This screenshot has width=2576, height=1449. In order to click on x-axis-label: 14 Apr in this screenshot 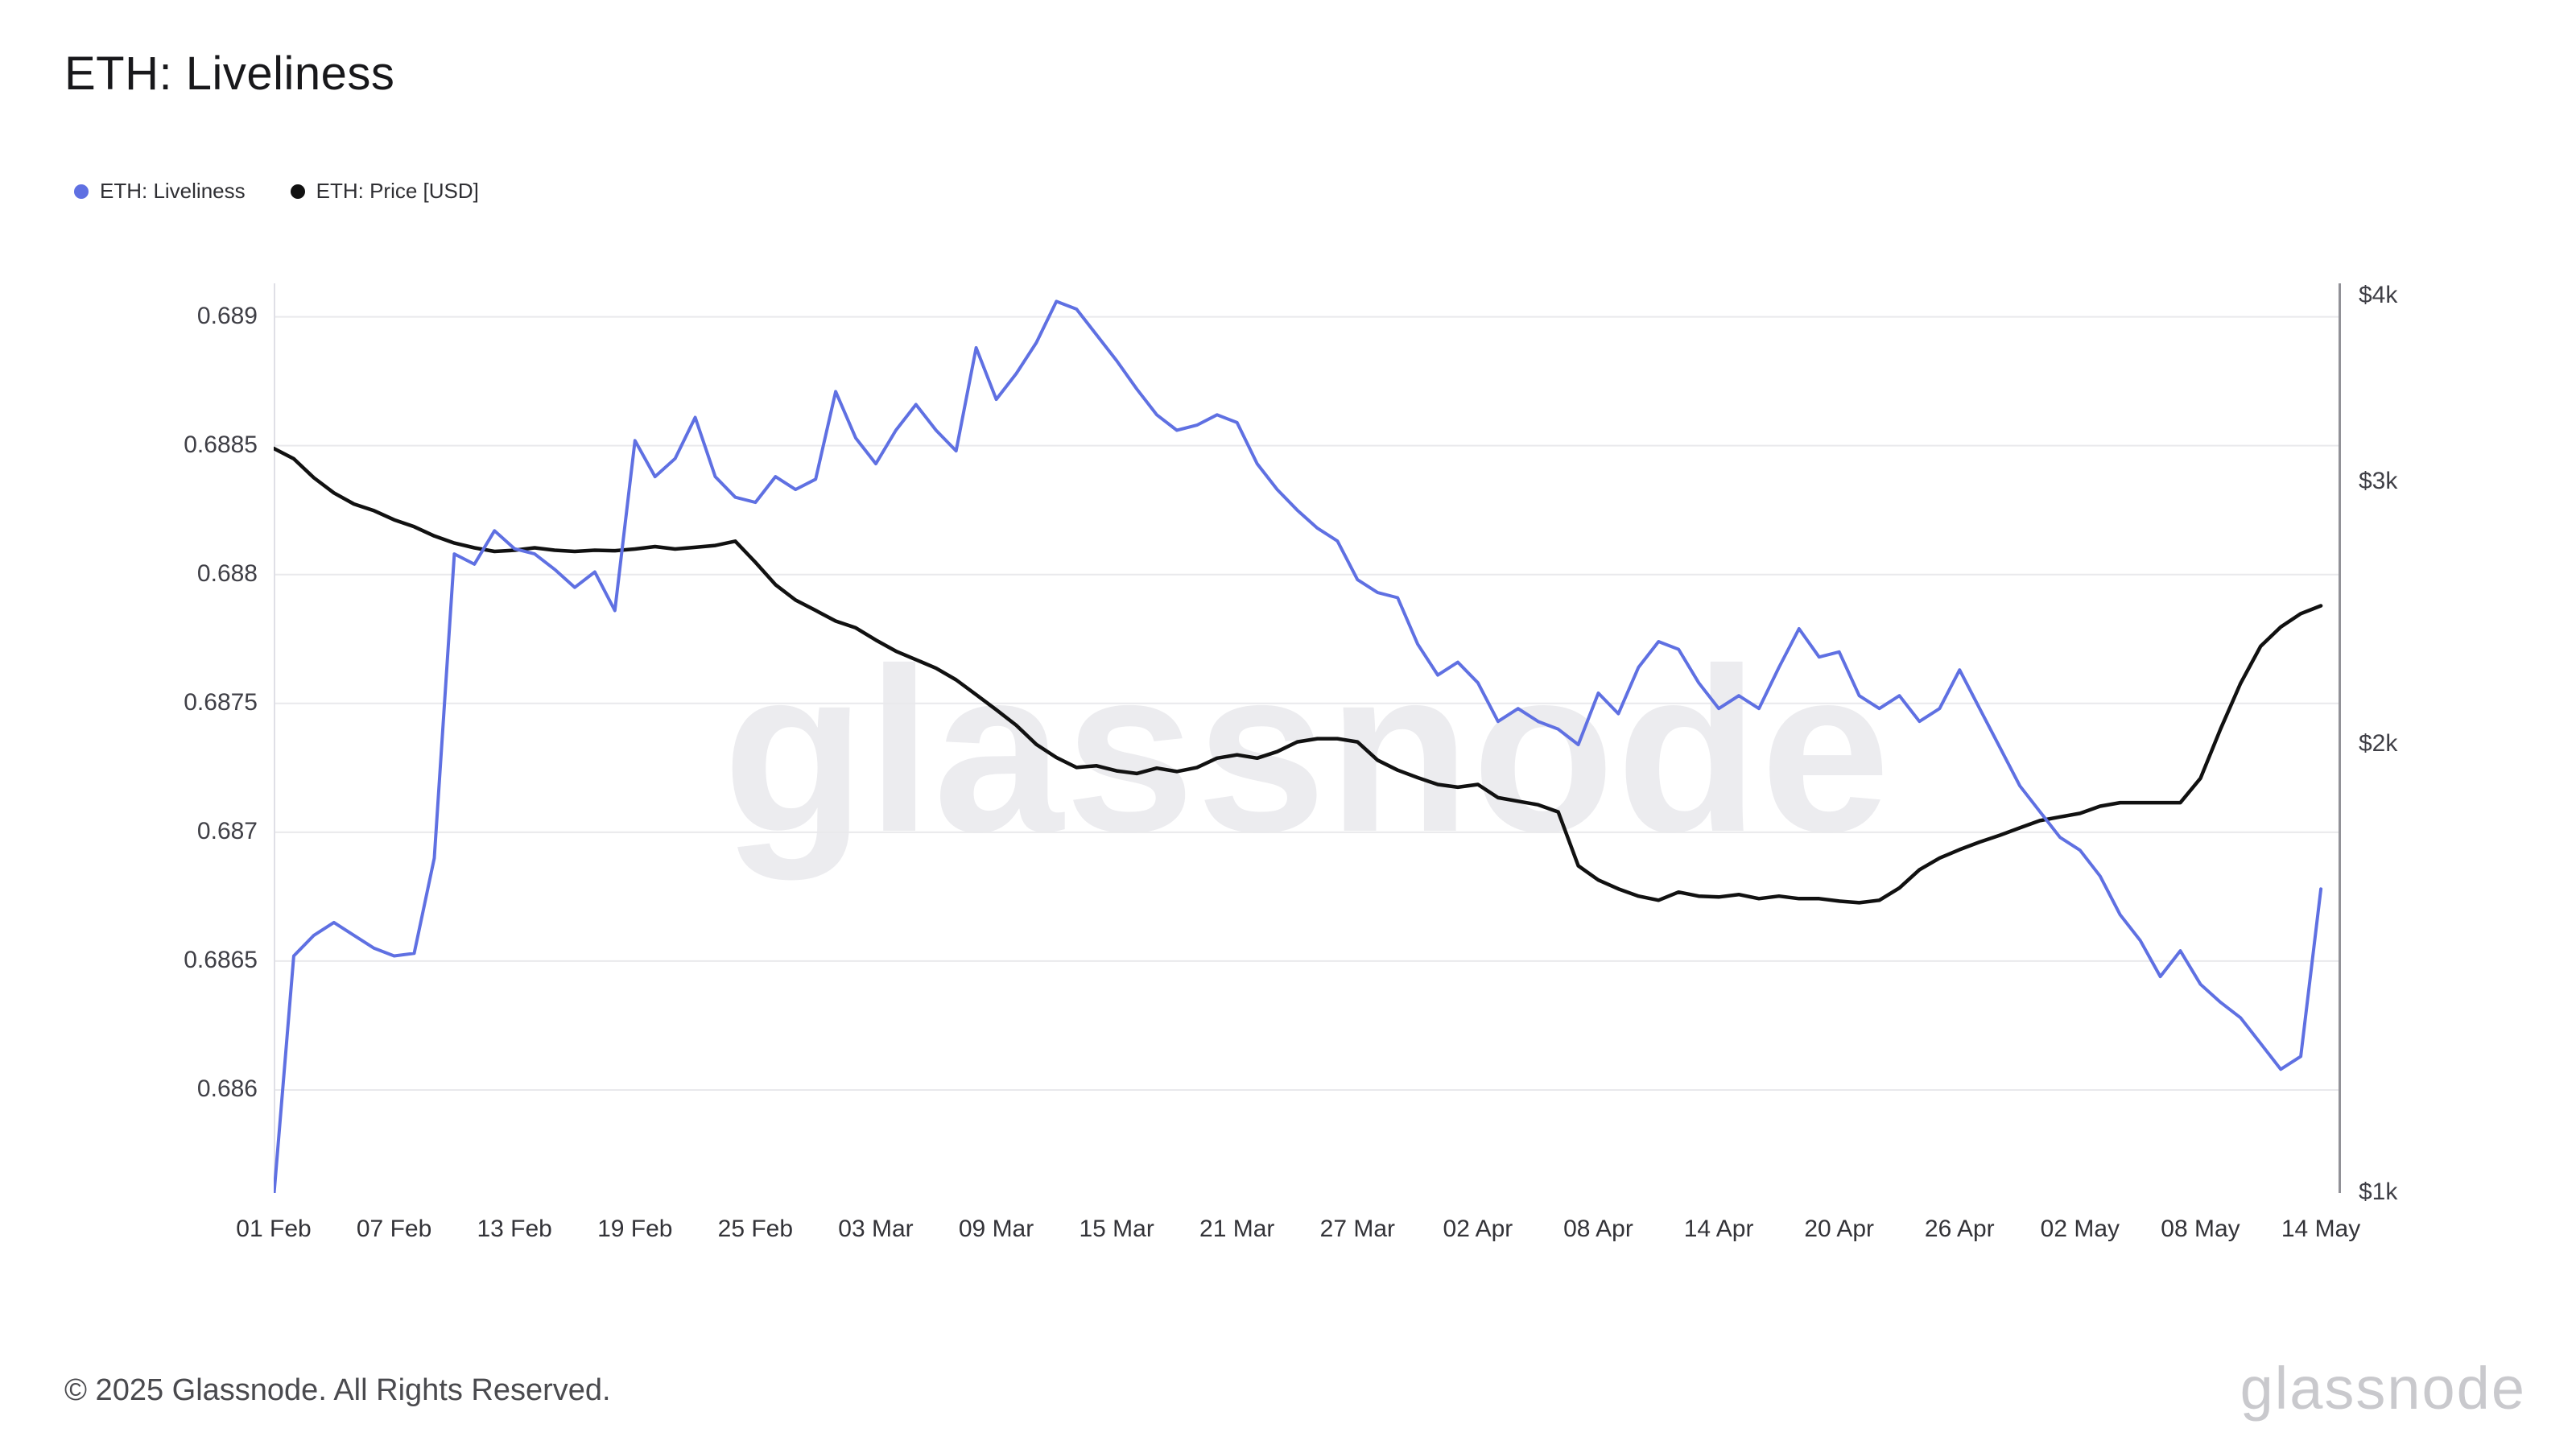, I will do `click(1718, 1229)`.